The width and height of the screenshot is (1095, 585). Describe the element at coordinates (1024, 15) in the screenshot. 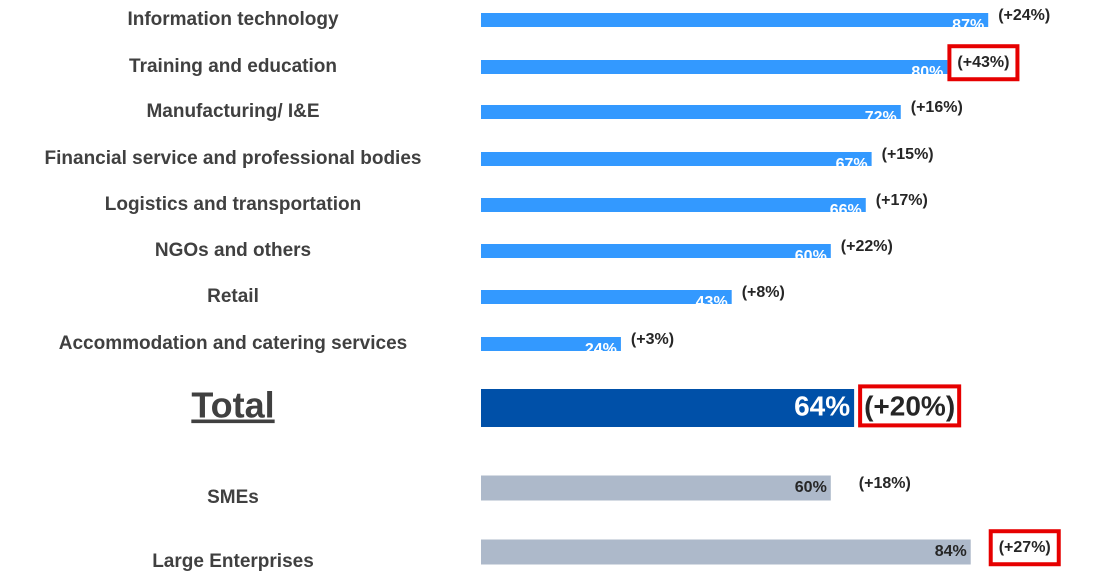

I see `change-label: (+24%)` at that location.